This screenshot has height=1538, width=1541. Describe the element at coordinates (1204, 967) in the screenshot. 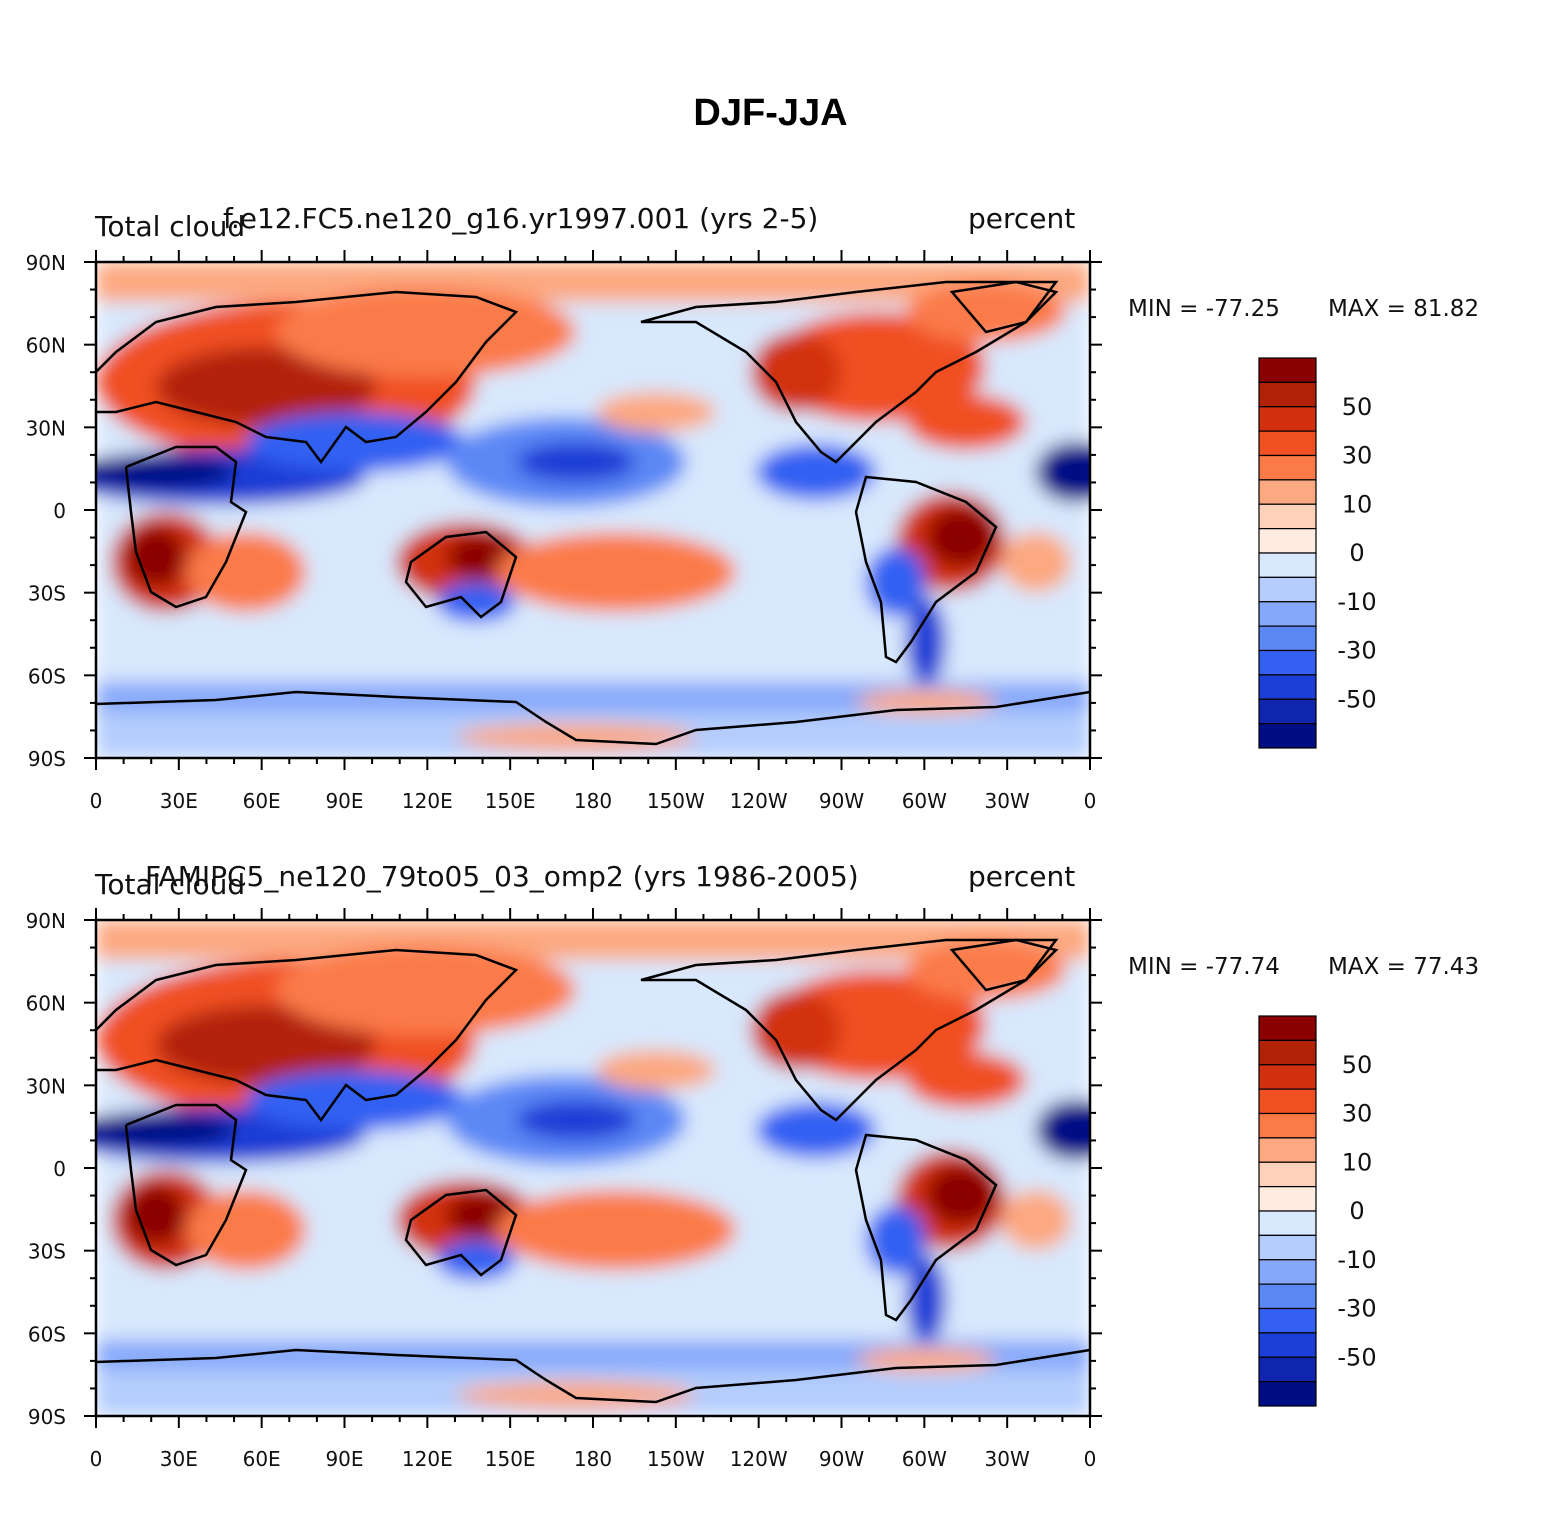

I see `panel-2-min-label: MIN = -77.74` at that location.